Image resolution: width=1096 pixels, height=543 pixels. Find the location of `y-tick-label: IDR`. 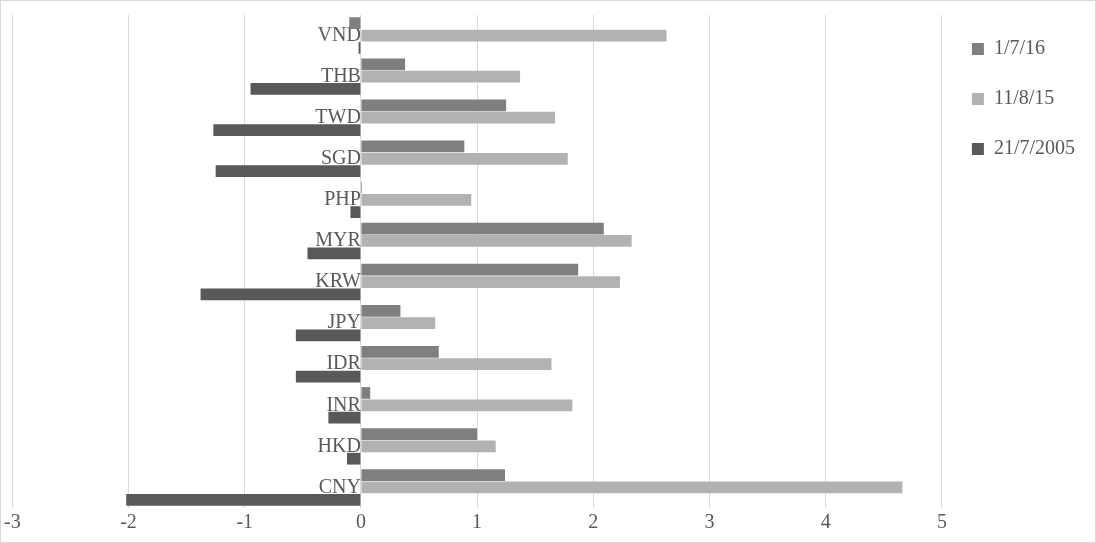

y-tick-label: IDR is located at coordinates (344, 362).